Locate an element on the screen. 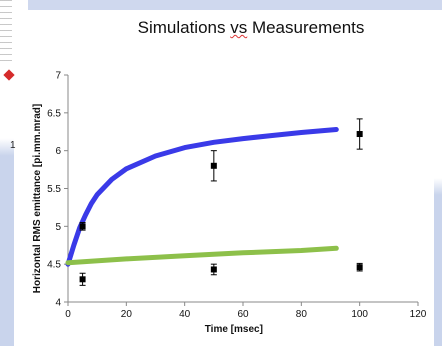 Image resolution: width=442 pixels, height=346 pixels. x-tick-label: 40 is located at coordinates (185, 314).